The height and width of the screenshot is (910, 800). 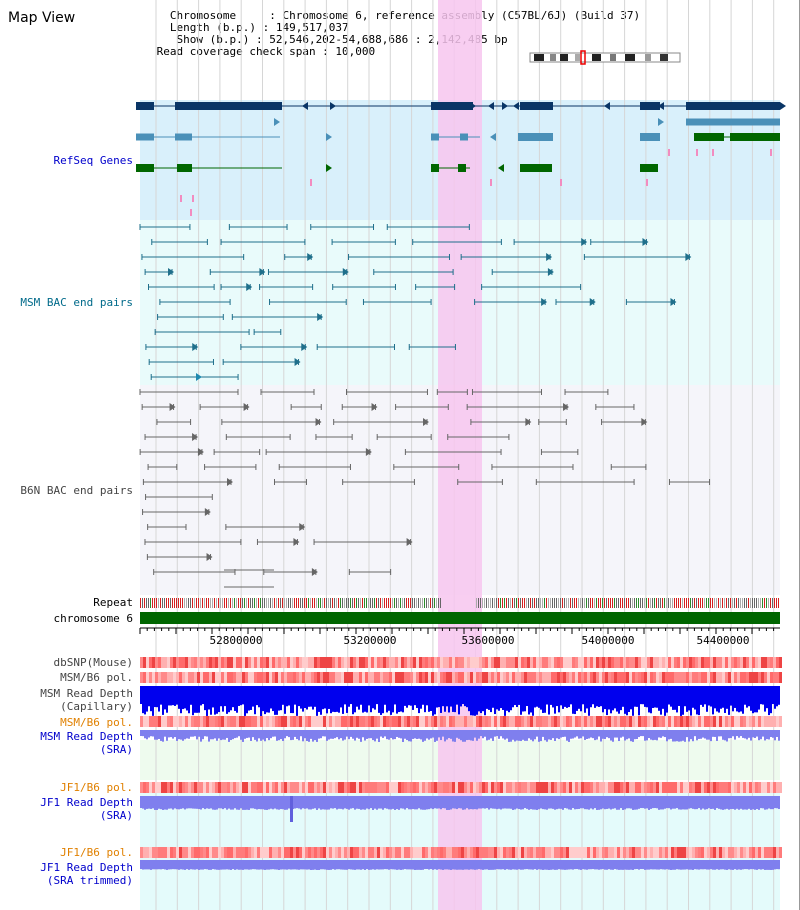 What do you see at coordinates (459, 603) in the screenshot?
I see `repeat-track` at bounding box center [459, 603].